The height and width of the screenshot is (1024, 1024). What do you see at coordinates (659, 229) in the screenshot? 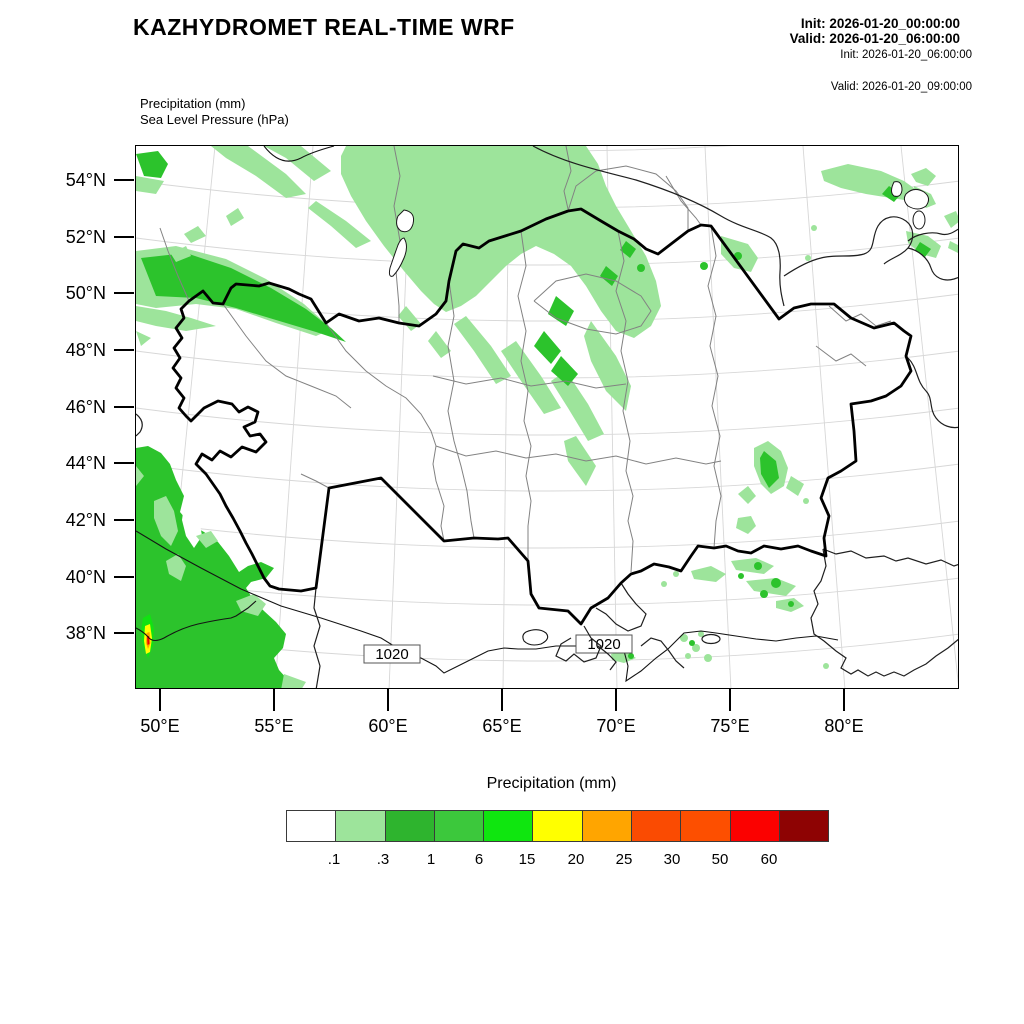
I see `lake-outlines` at bounding box center [659, 229].